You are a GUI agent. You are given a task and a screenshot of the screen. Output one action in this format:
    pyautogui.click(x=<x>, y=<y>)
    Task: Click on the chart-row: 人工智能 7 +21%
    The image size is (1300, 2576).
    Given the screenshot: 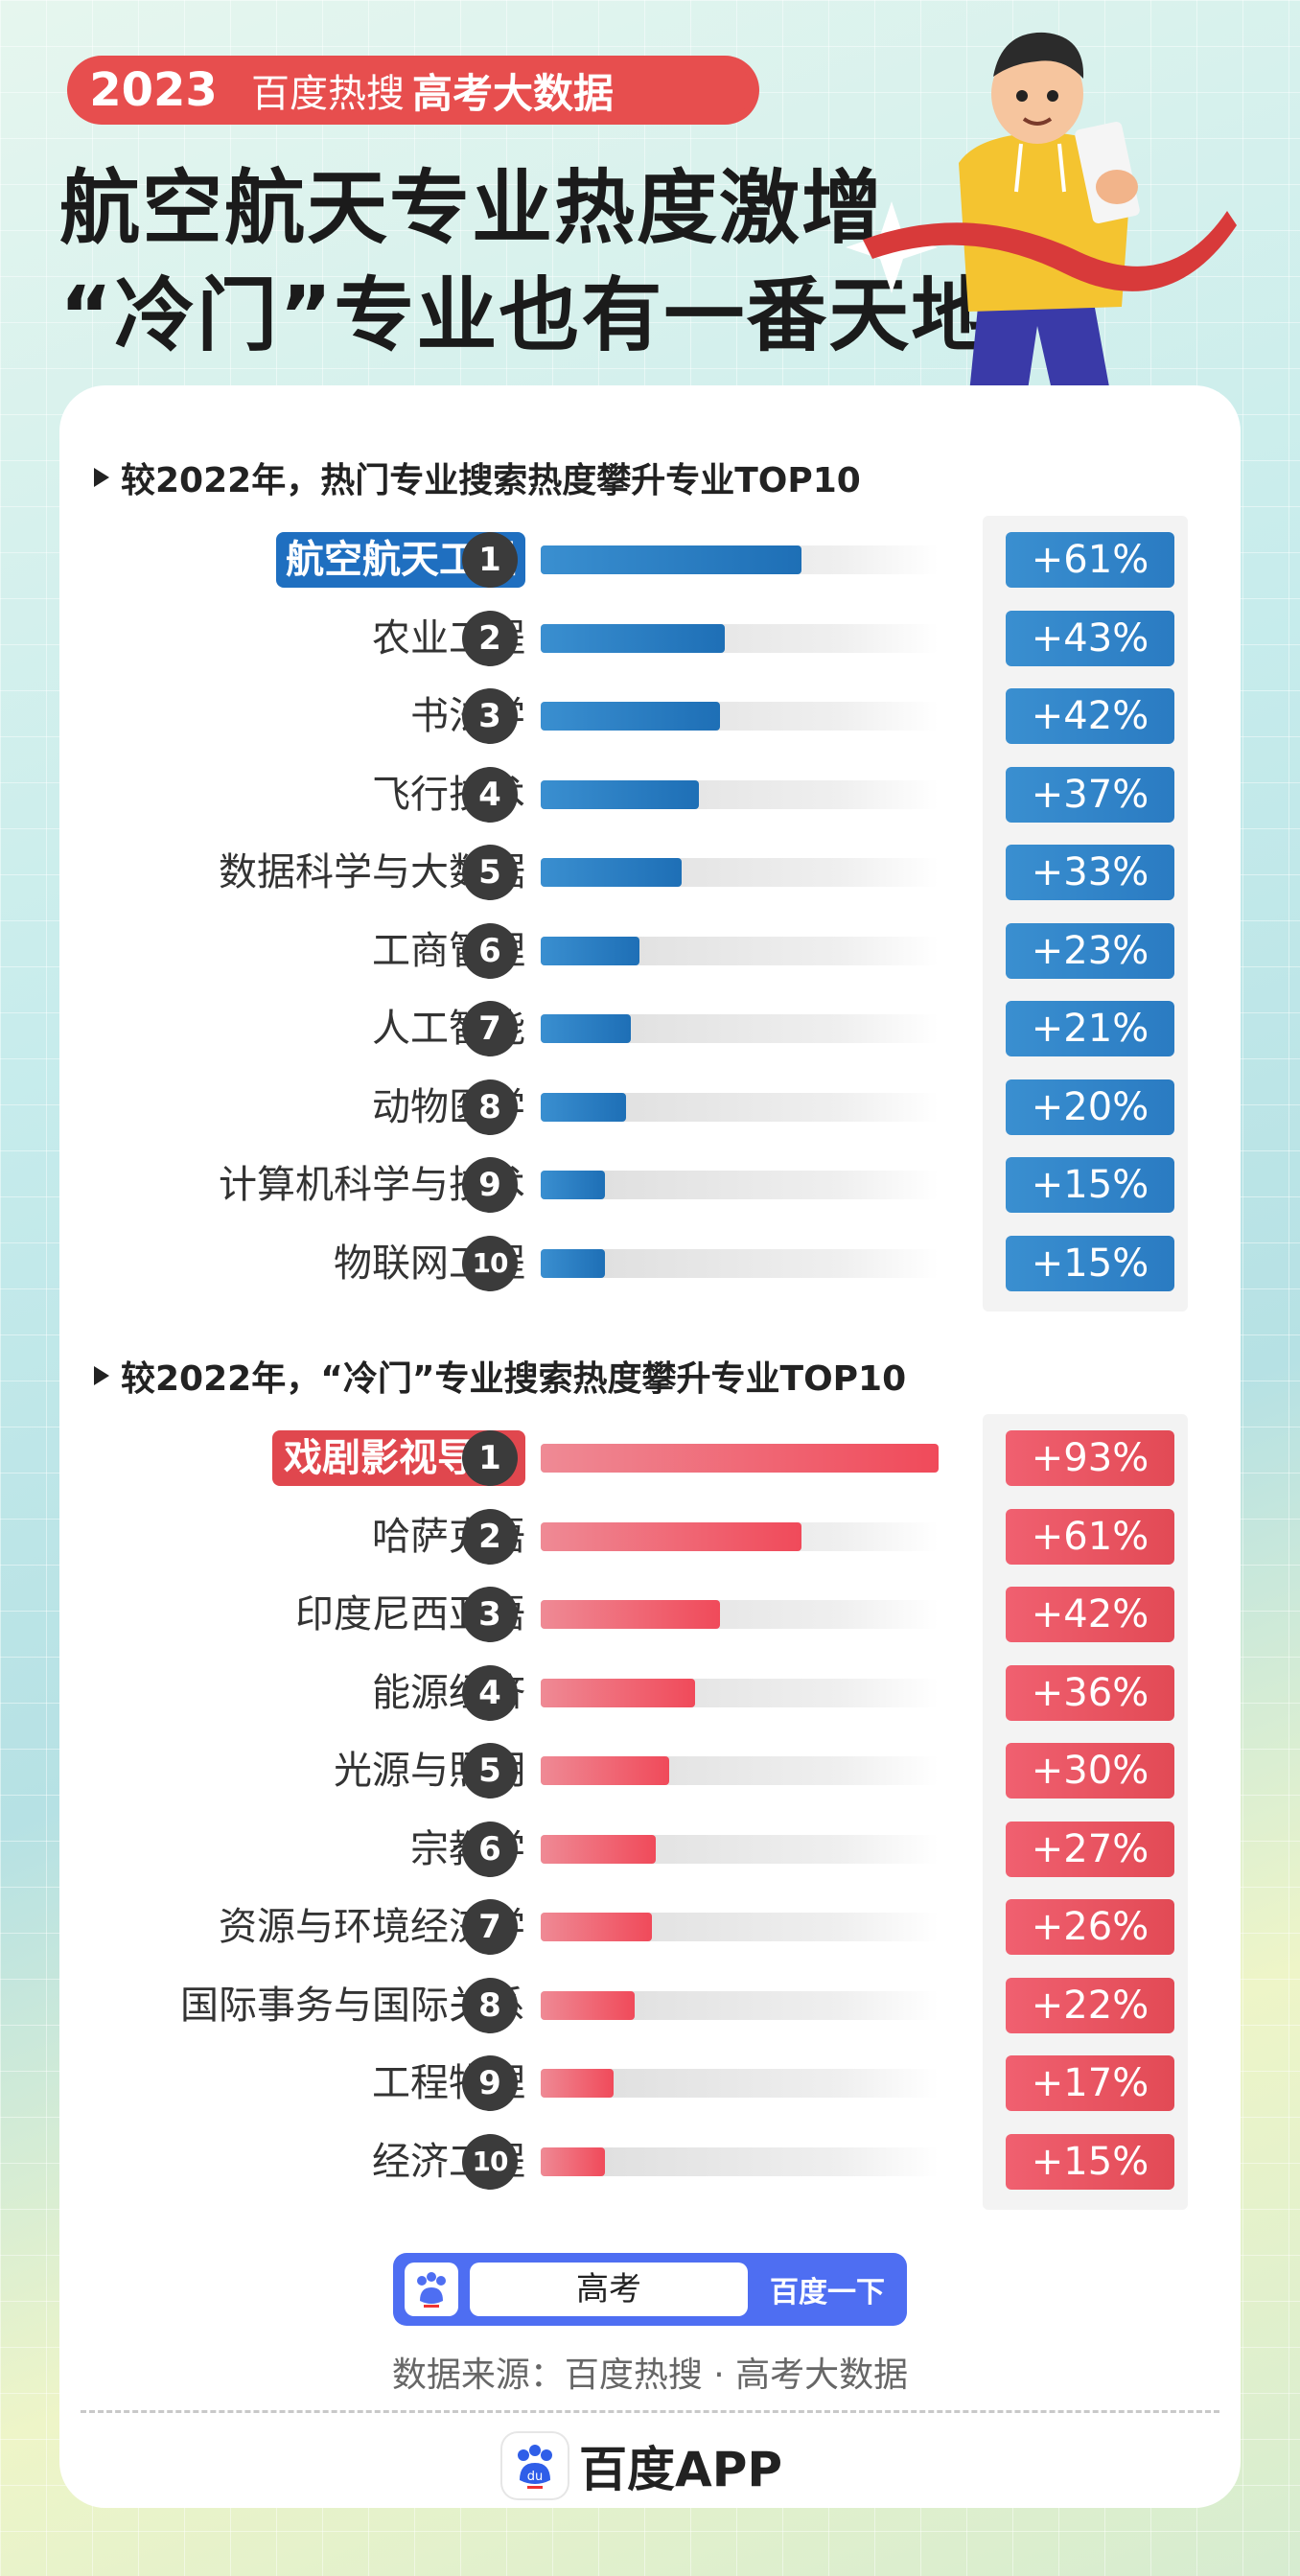 What is the action you would take?
    pyautogui.click(x=650, y=1028)
    